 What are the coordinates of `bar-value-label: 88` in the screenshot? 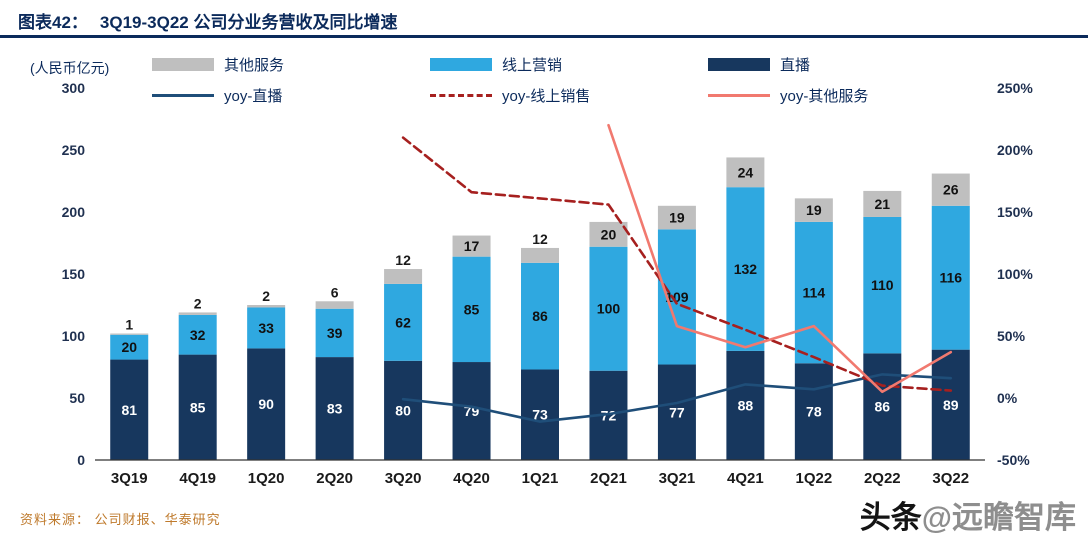 It's located at (746, 405).